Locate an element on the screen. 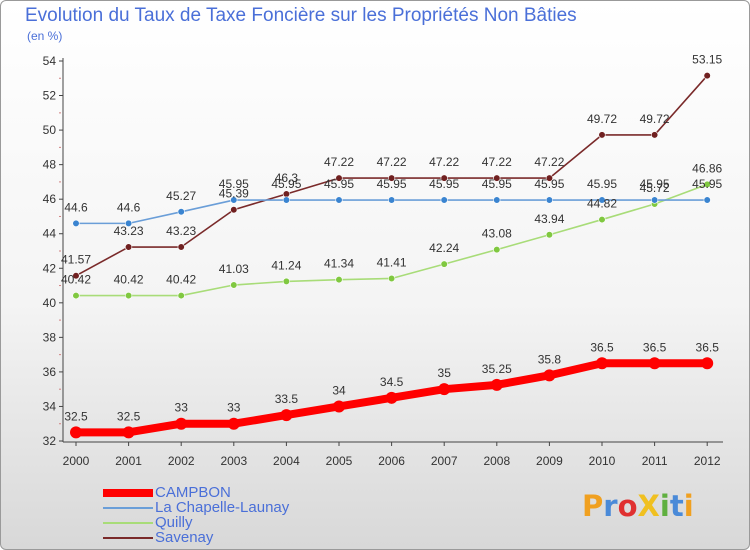 This screenshot has height=550, width=750. y-tick-label: 36 is located at coordinates (50, 372).